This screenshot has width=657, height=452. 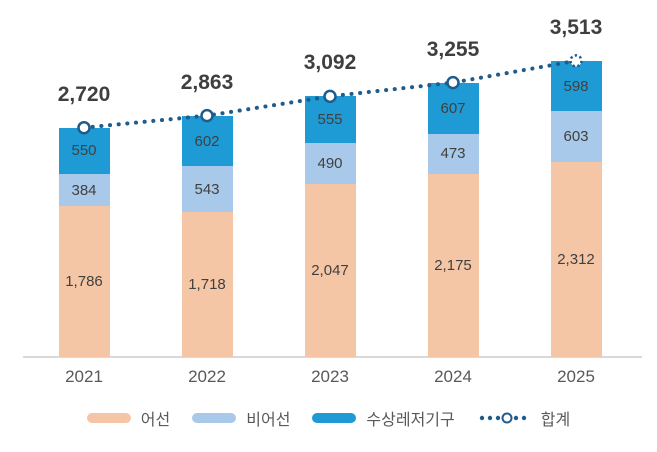 I want to click on total-label: 3,513, so click(x=576, y=27).